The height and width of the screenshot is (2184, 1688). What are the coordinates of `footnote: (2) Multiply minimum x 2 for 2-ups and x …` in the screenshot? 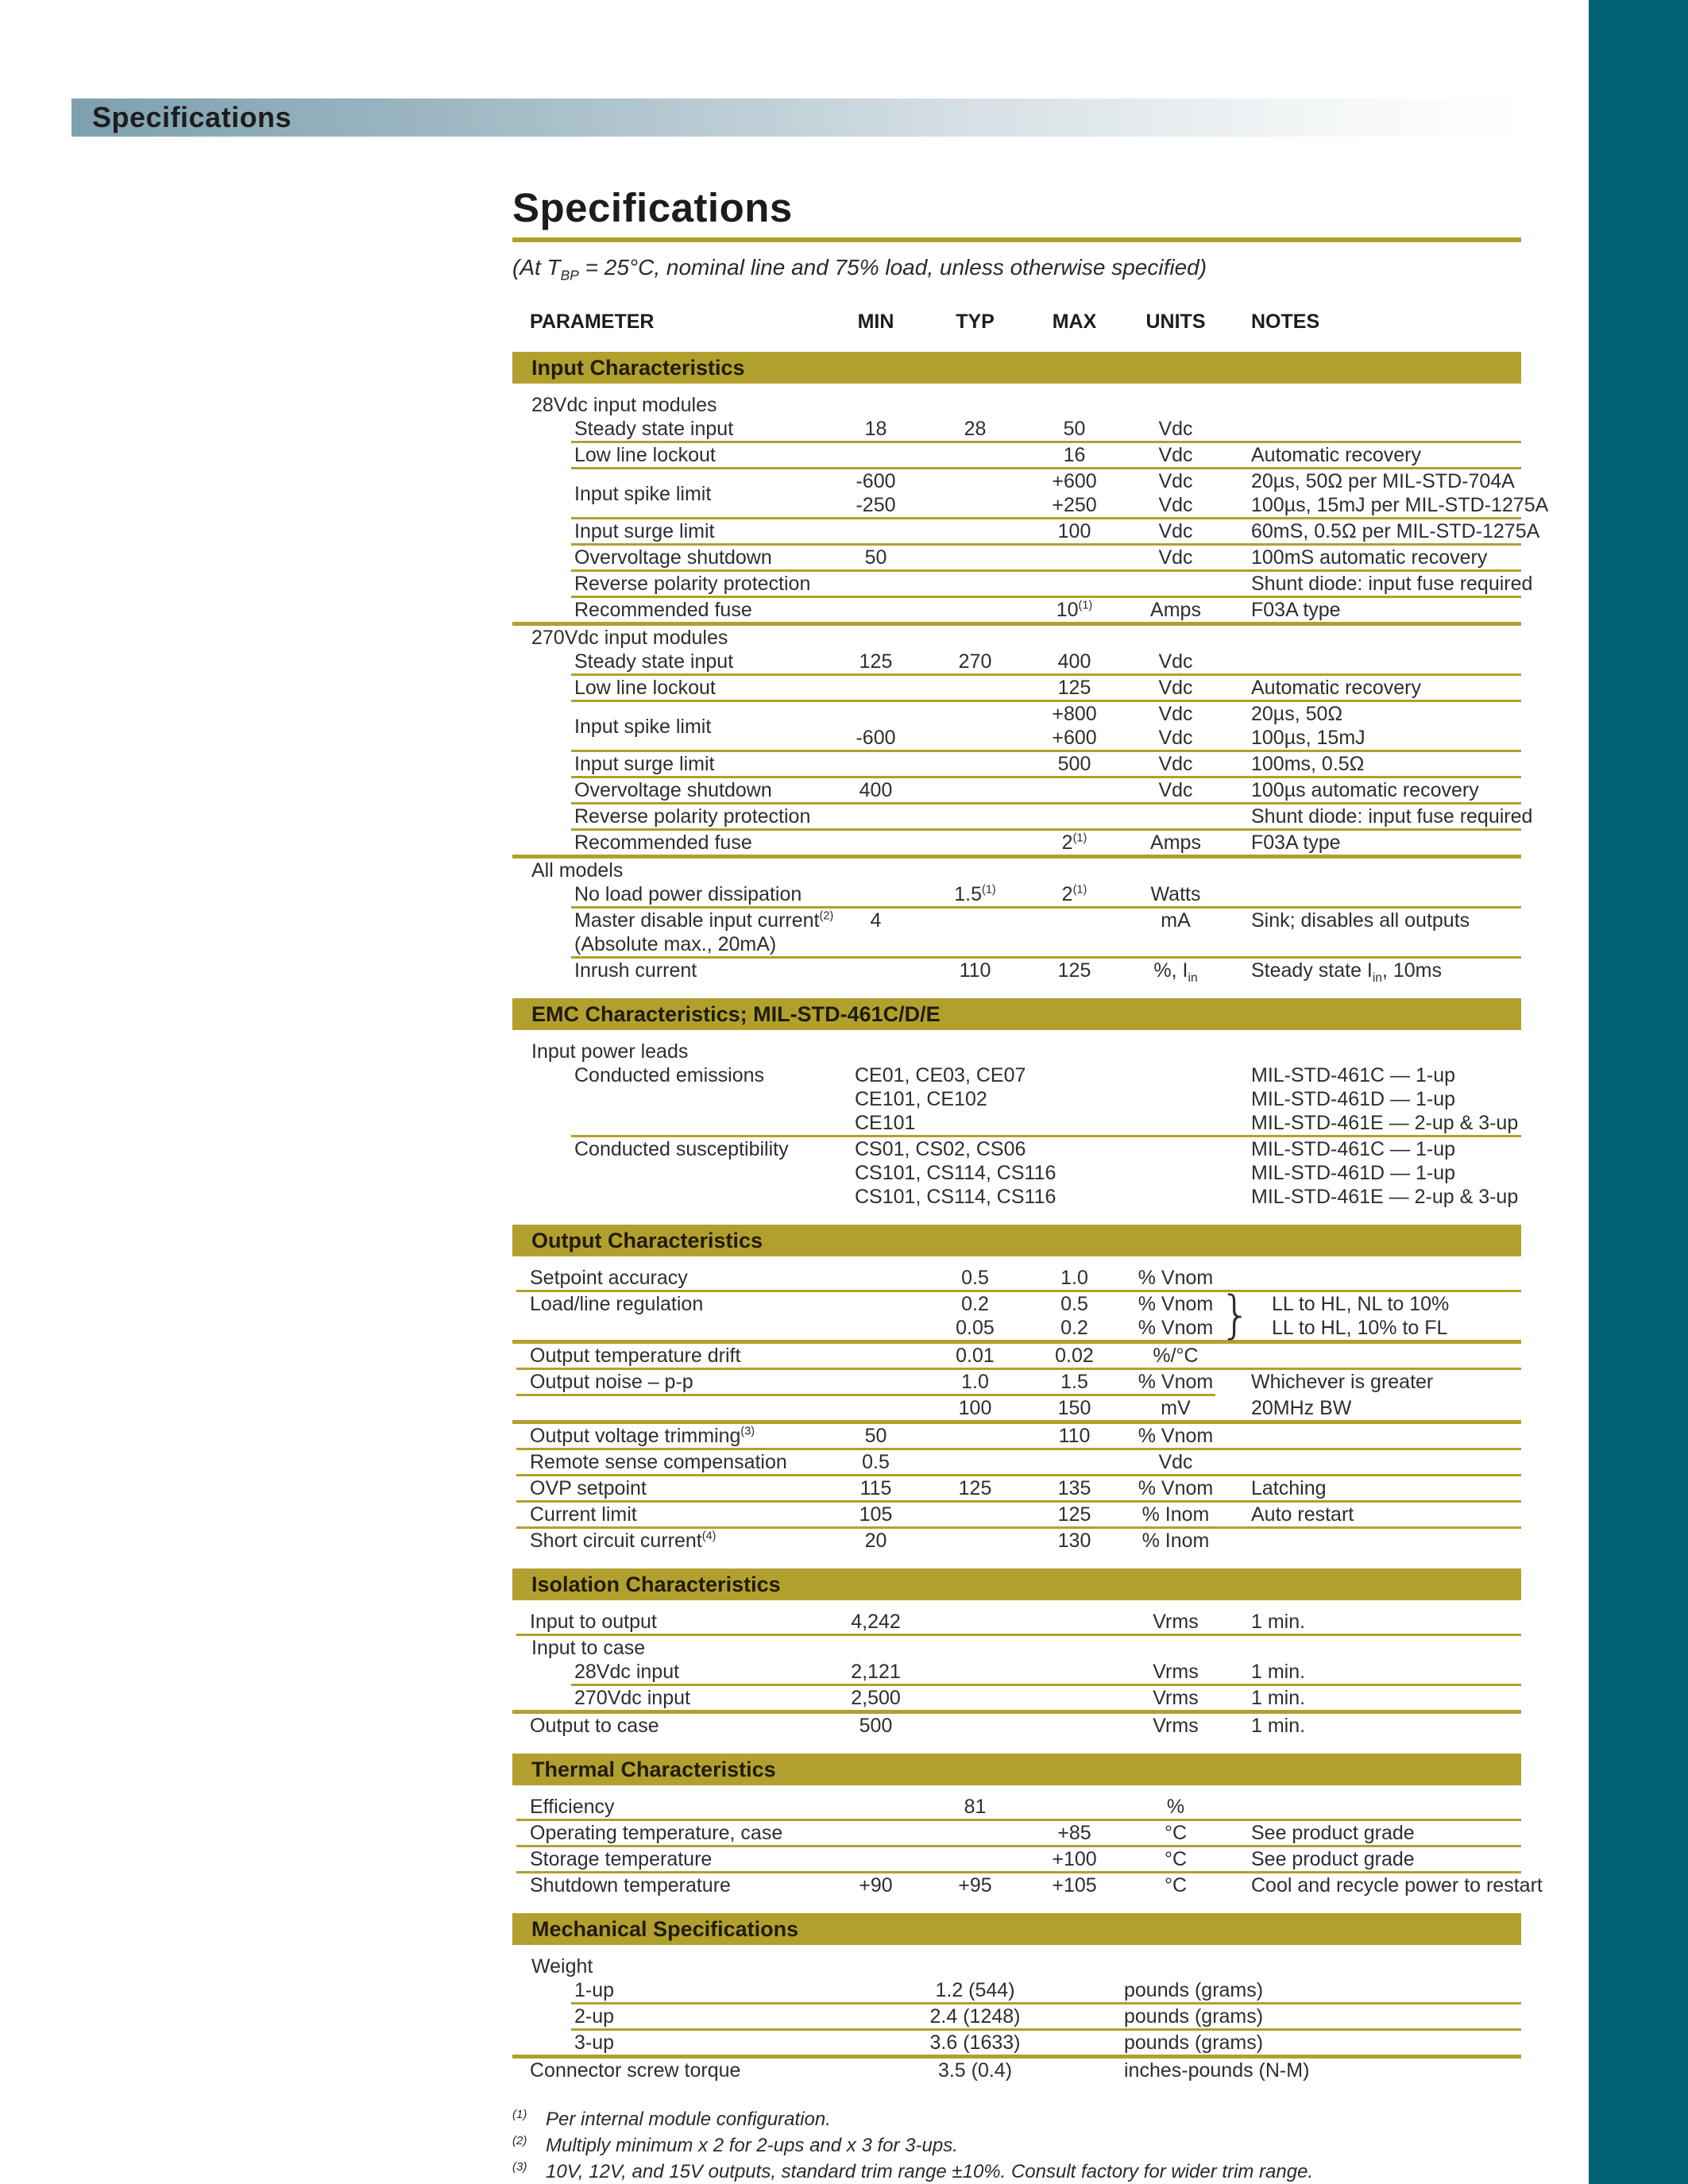 It's located at (1016, 2145).